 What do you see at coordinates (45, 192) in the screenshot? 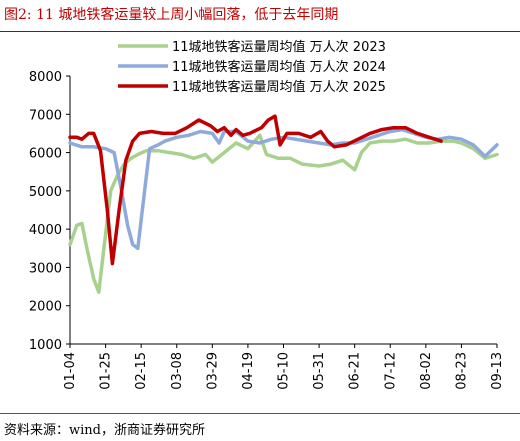
I see `y-tick-label: 5000` at bounding box center [45, 192].